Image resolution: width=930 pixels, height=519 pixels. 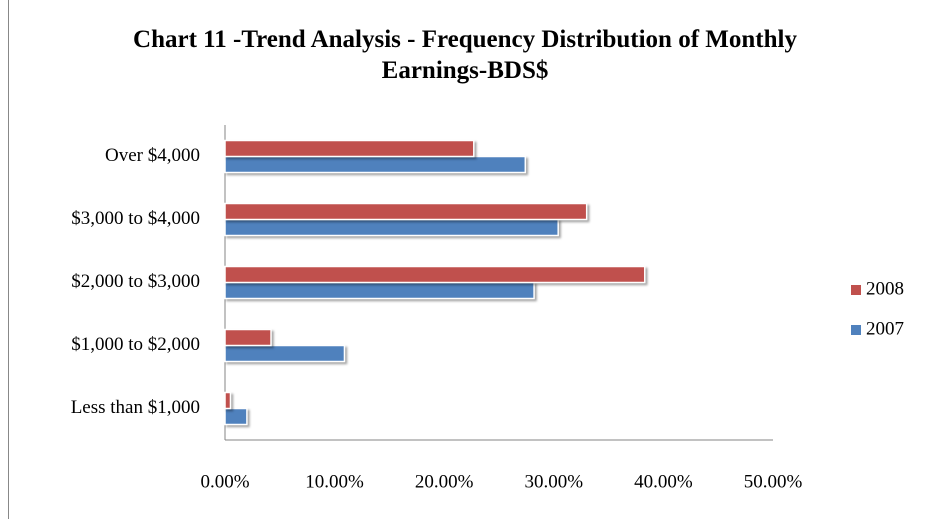 What do you see at coordinates (152, 155) in the screenshot?
I see `y-tick-label: Over $4,000` at bounding box center [152, 155].